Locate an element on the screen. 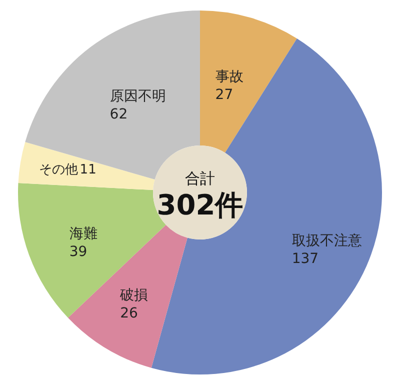 This screenshot has width=400, height=385. data-label: 39 is located at coordinates (78, 252).